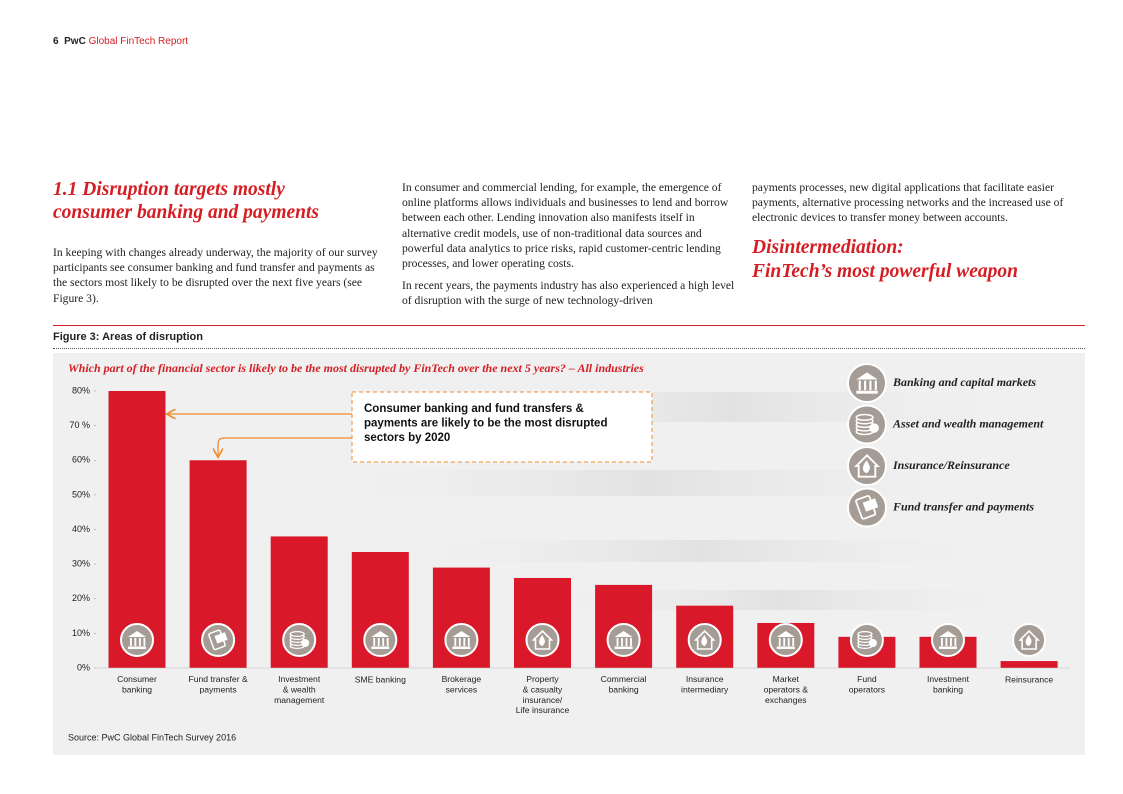 This screenshot has height=794, width=1123. Describe the element at coordinates (786, 689) in the screenshot. I see `x-tick-label: Market operators & exchanges` at that location.